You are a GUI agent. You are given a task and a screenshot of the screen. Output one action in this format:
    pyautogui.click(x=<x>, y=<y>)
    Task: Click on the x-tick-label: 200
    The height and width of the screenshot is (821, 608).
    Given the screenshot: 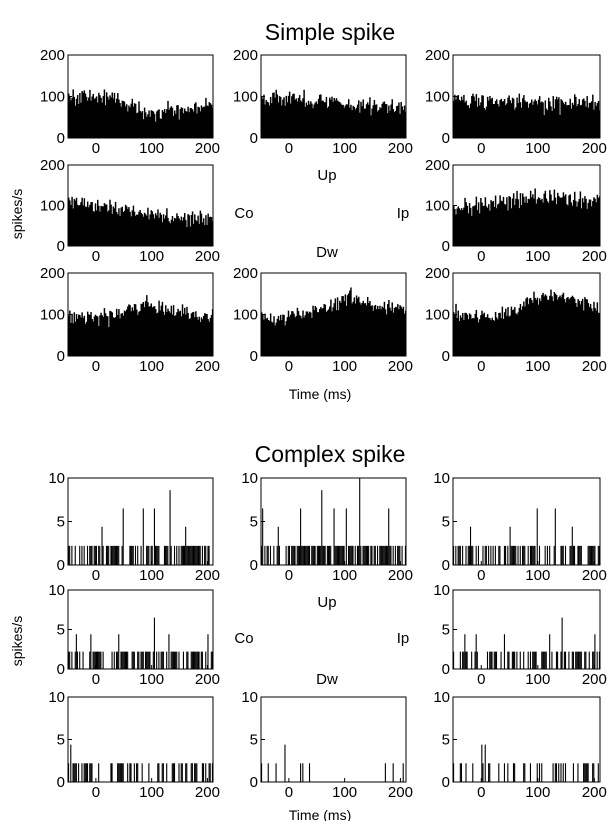 What is the action you would take?
    pyautogui.click(x=207, y=575)
    